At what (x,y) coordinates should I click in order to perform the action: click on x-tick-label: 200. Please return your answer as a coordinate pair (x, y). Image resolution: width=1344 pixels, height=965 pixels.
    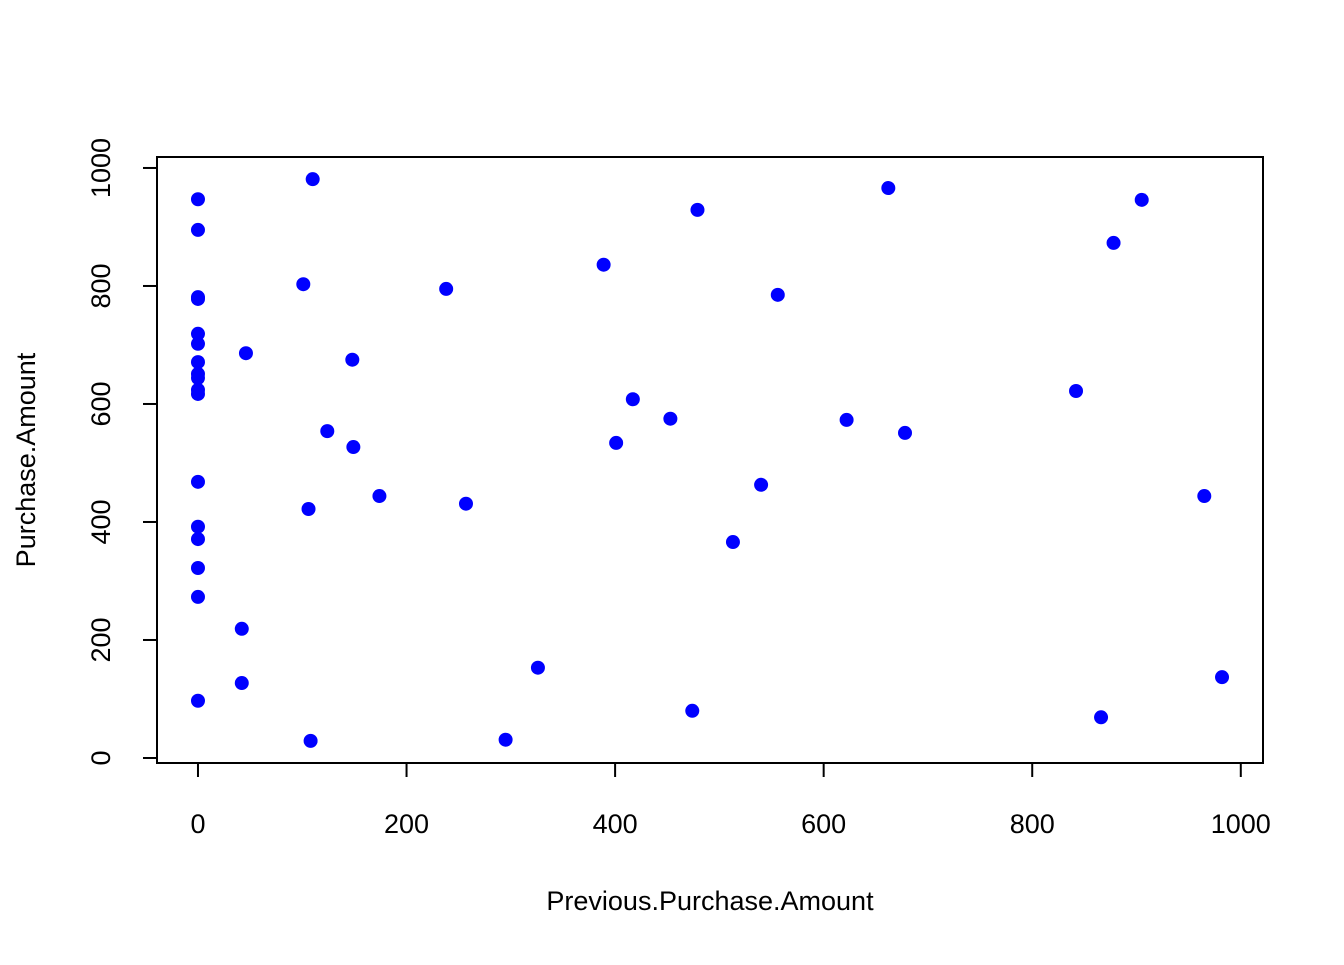
    Looking at the image, I should click on (406, 824).